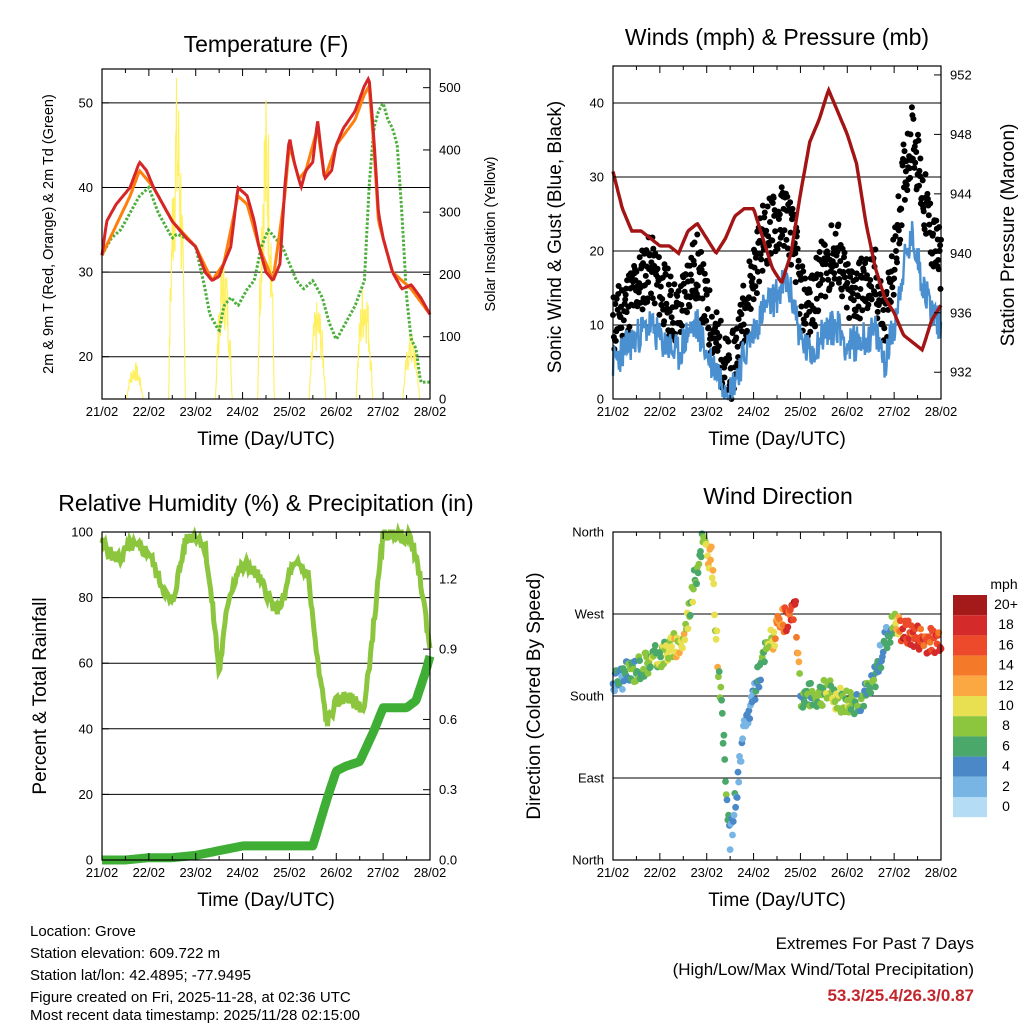  I want to click on sonic-wind-series, so click(777, 311).